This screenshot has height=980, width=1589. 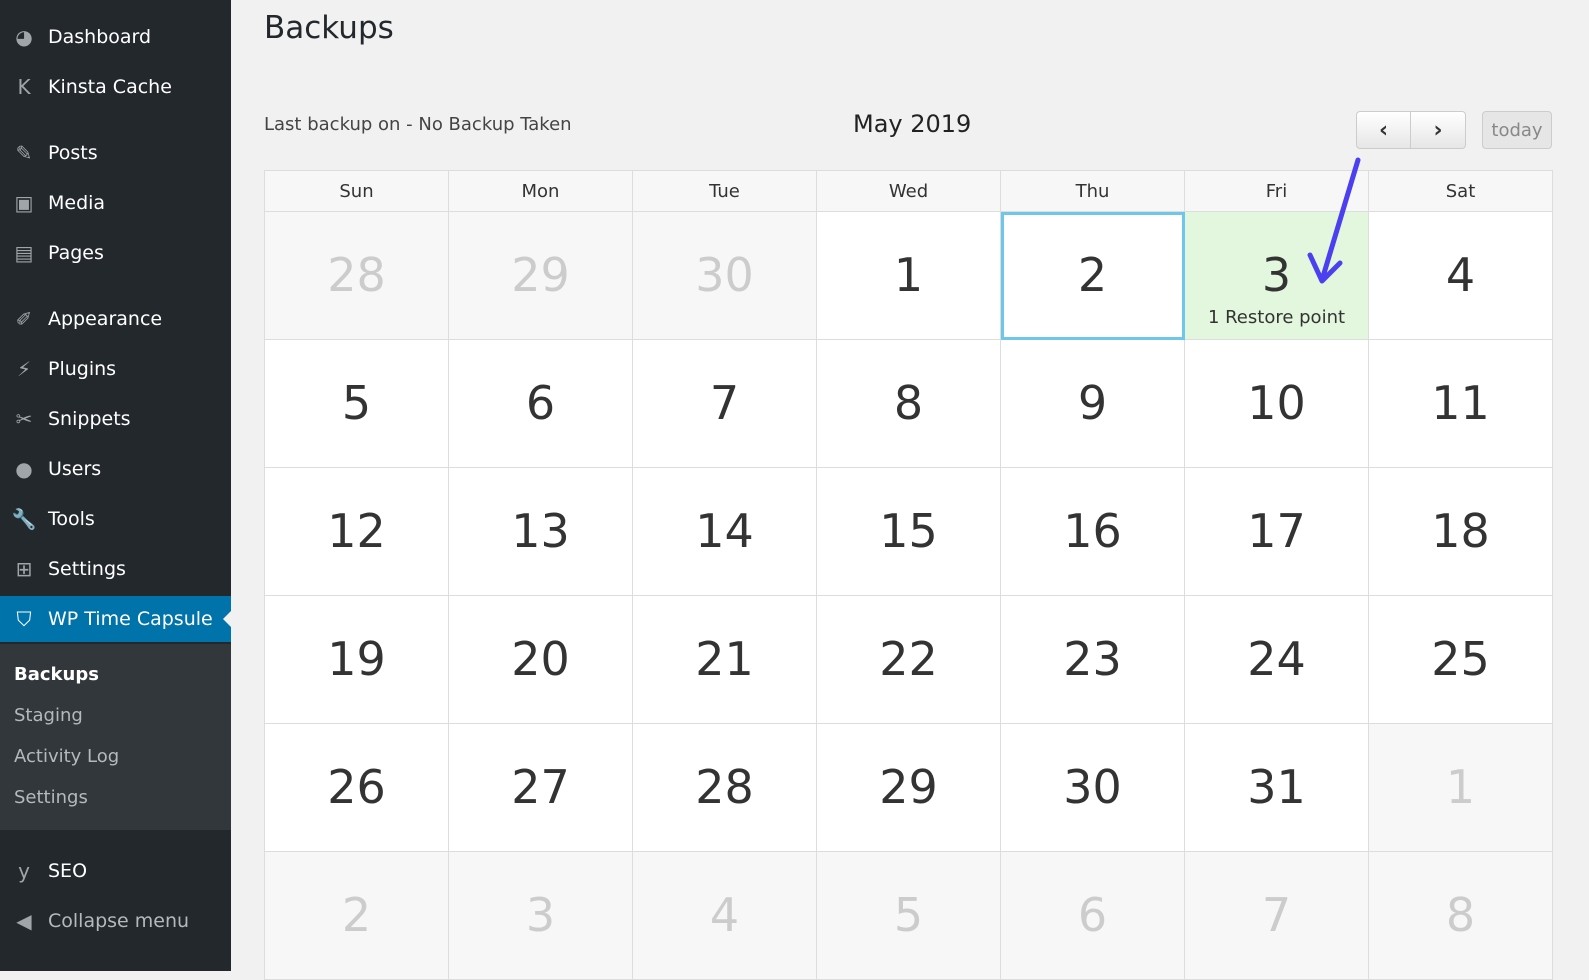 I want to click on day-cell: 9, so click(x=1093, y=404).